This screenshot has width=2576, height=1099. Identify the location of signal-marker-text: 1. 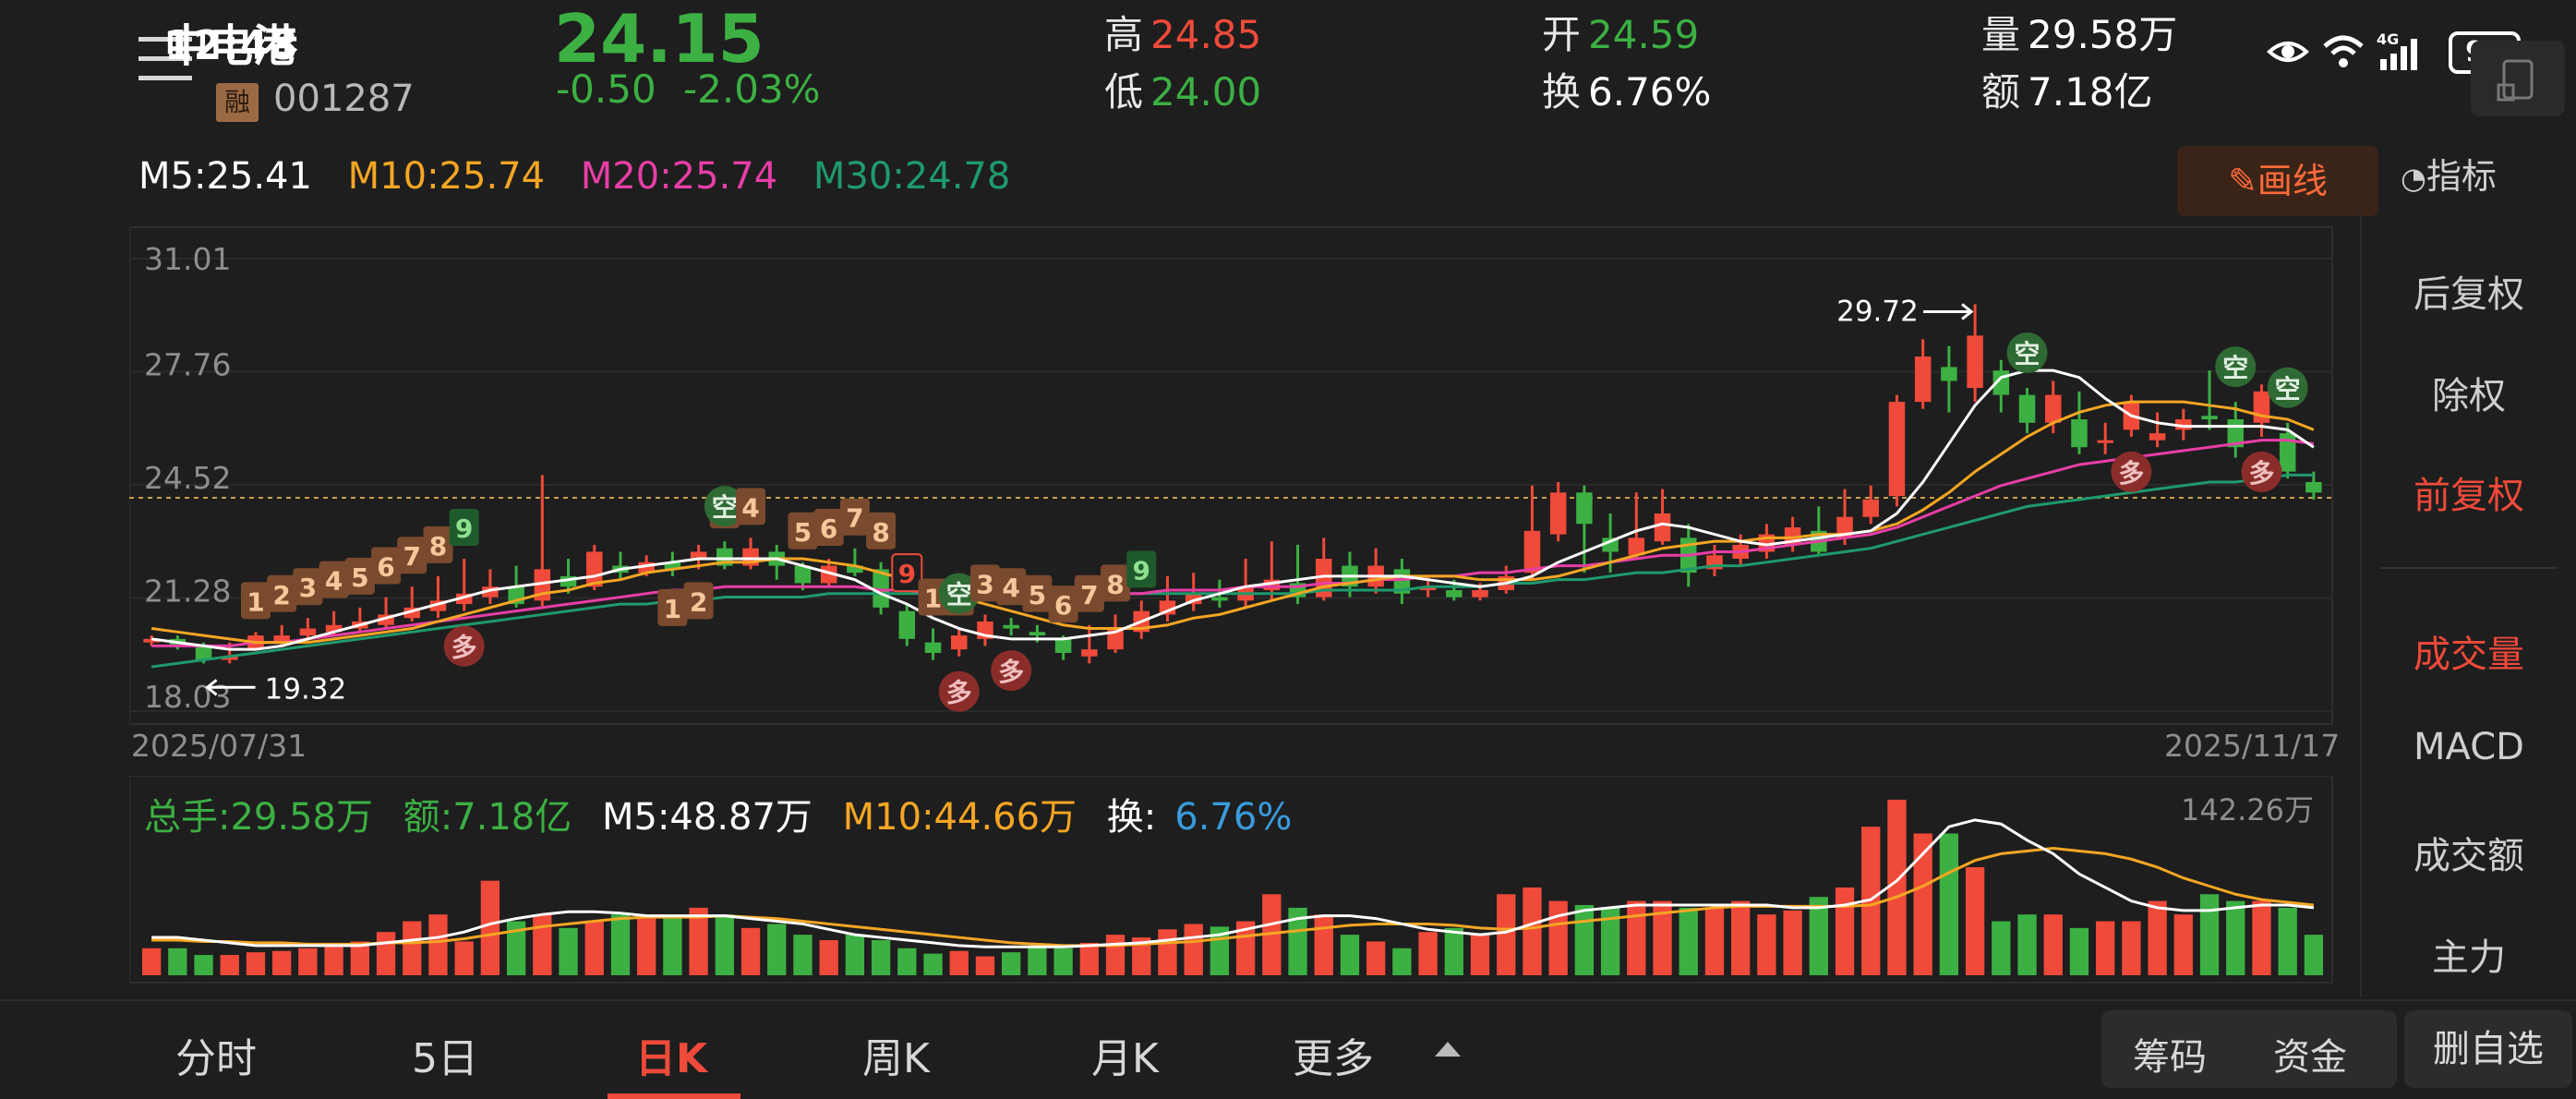
(933, 599).